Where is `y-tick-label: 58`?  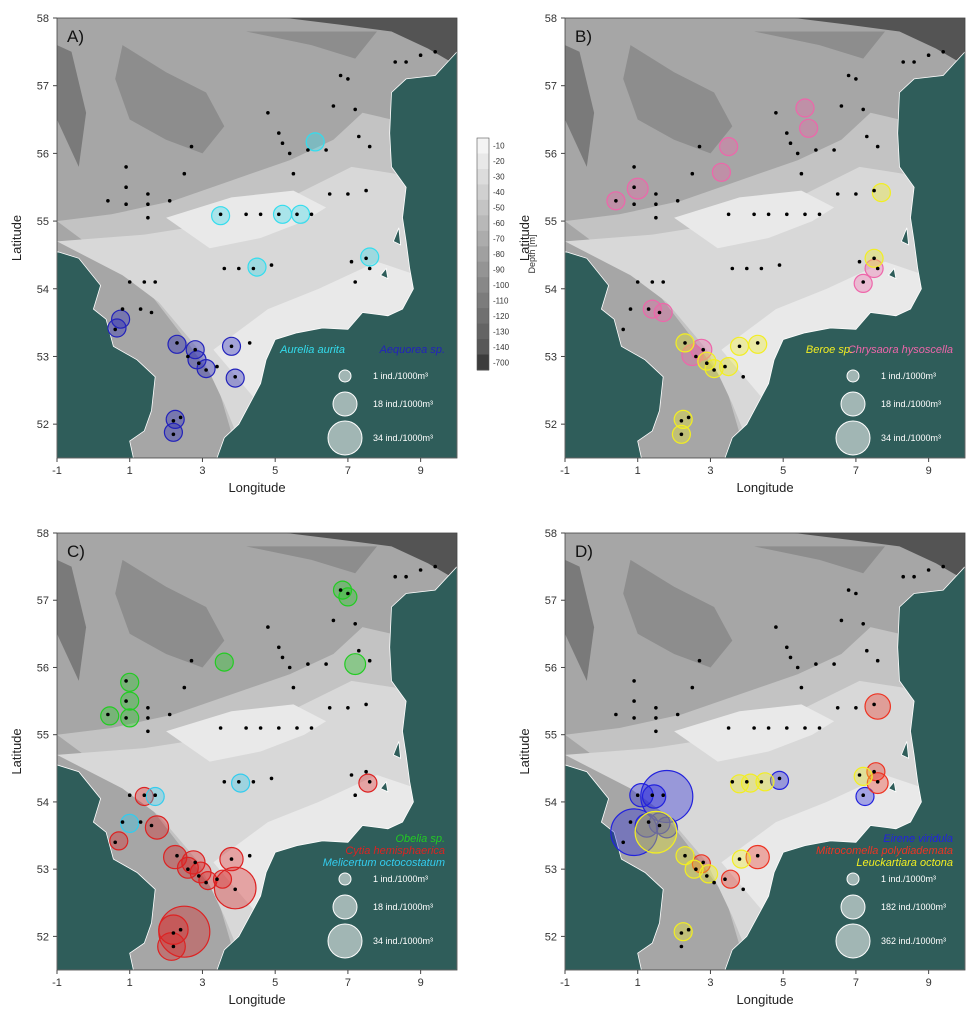
y-tick-label: 58 is located at coordinates (43, 19).